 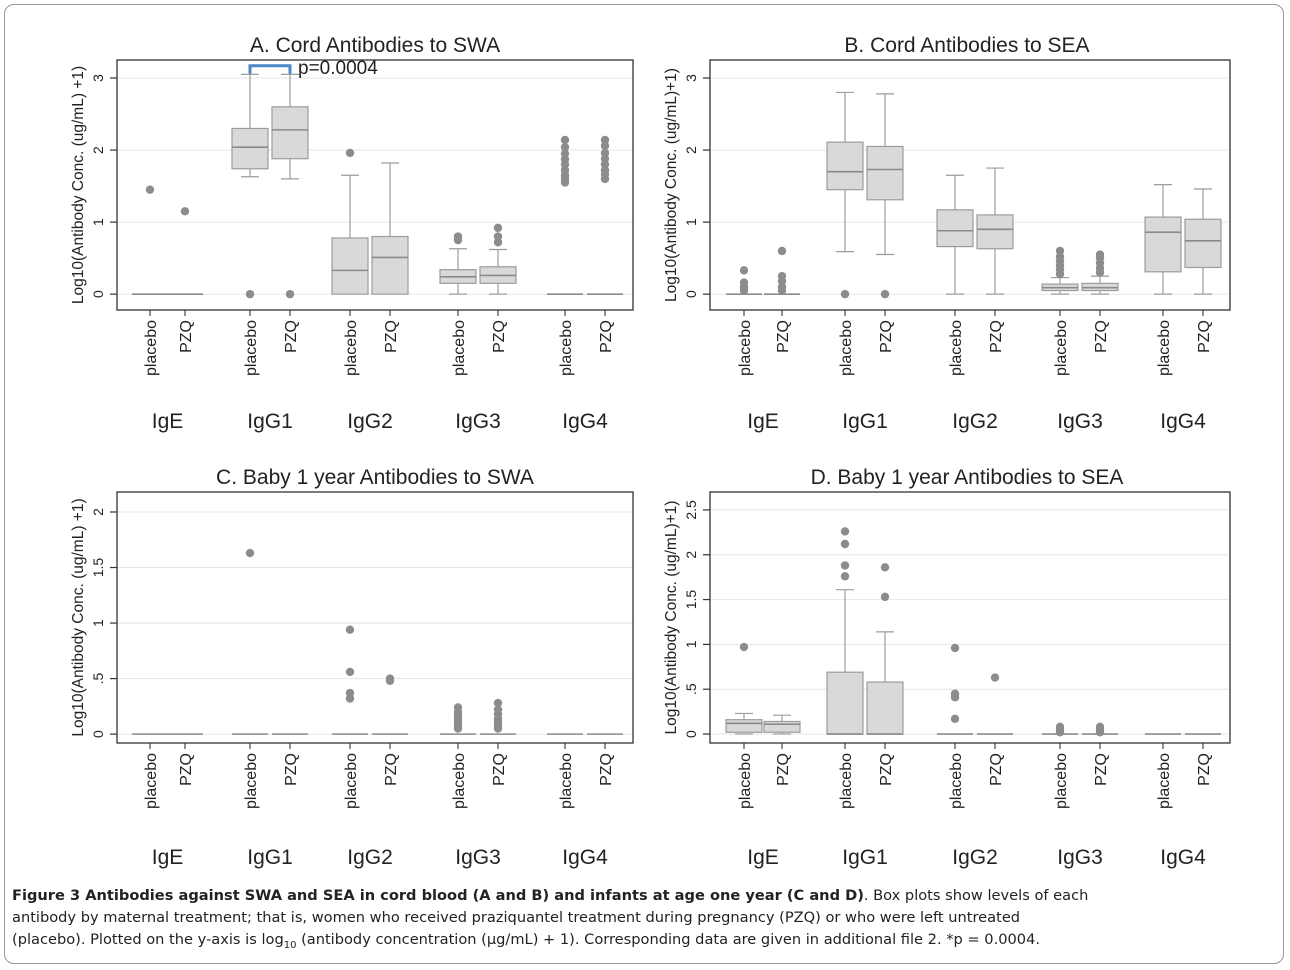 What do you see at coordinates (375, 45) in the screenshot?
I see `panel-title: A. Cord Antibodies to SWA` at bounding box center [375, 45].